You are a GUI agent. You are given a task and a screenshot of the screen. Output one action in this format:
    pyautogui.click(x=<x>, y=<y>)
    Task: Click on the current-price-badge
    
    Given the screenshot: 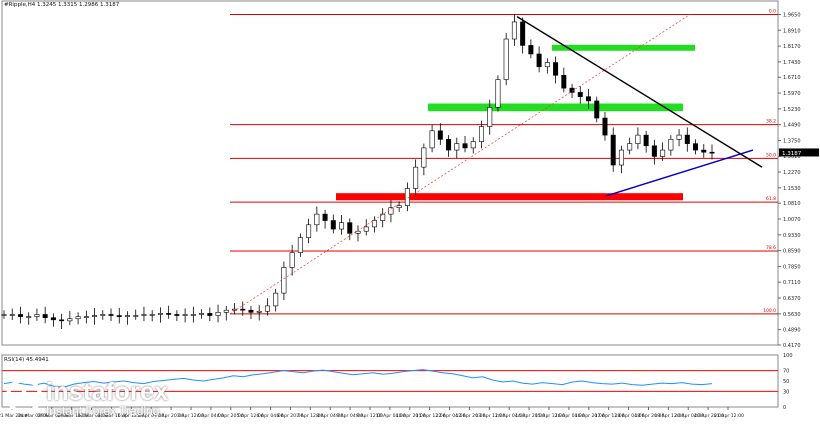 What is the action you would take?
    pyautogui.click(x=799, y=152)
    